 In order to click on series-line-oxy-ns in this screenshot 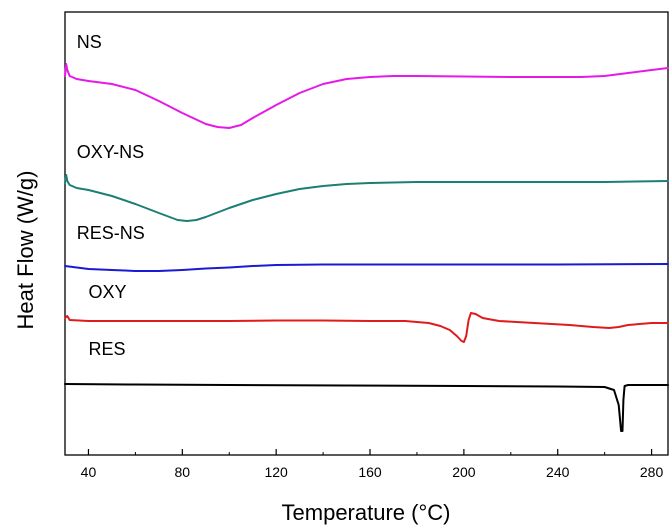, I will do `click(366, 198)`.